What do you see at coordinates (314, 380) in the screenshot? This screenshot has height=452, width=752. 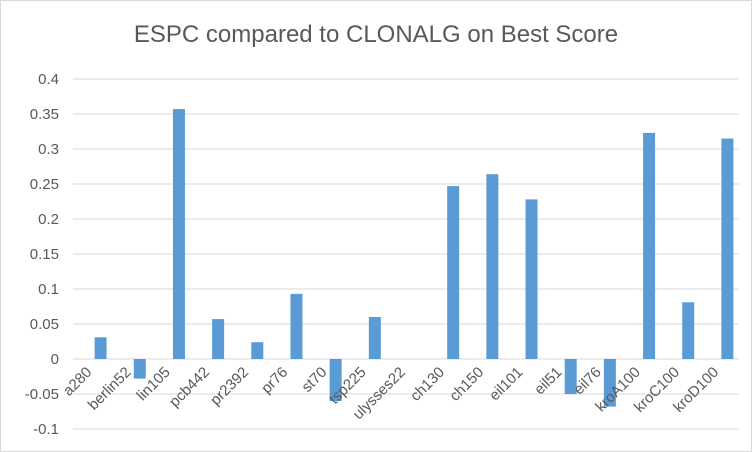 I see `category-label: st70` at bounding box center [314, 380].